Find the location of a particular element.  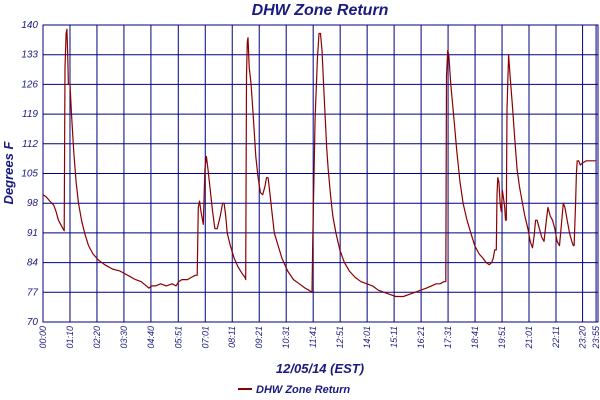

y-tick-label: 105 is located at coordinates (29, 174).